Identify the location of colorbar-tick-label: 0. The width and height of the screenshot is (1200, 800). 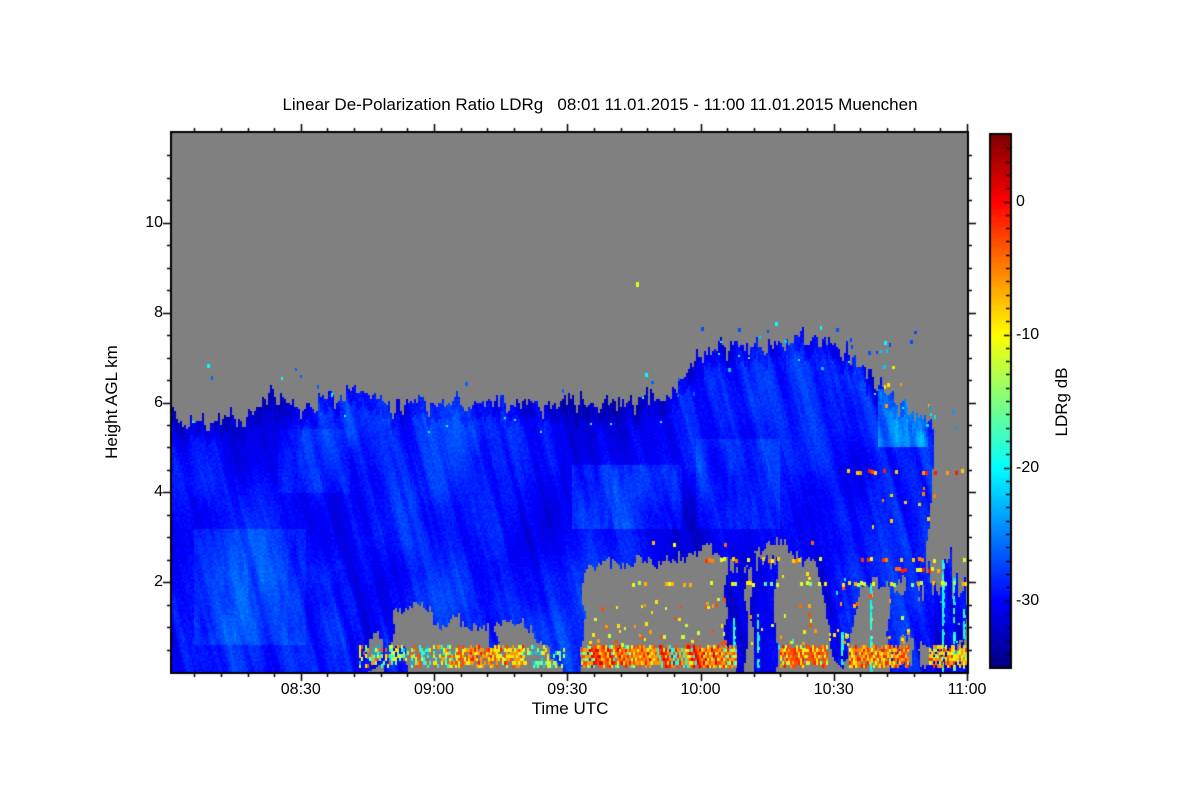
(1020, 201).